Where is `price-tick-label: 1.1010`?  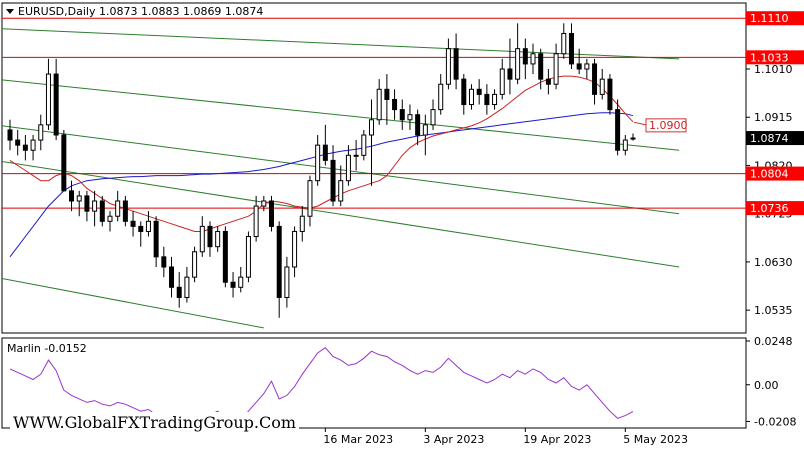 price-tick-label: 1.1010 is located at coordinates (773, 69).